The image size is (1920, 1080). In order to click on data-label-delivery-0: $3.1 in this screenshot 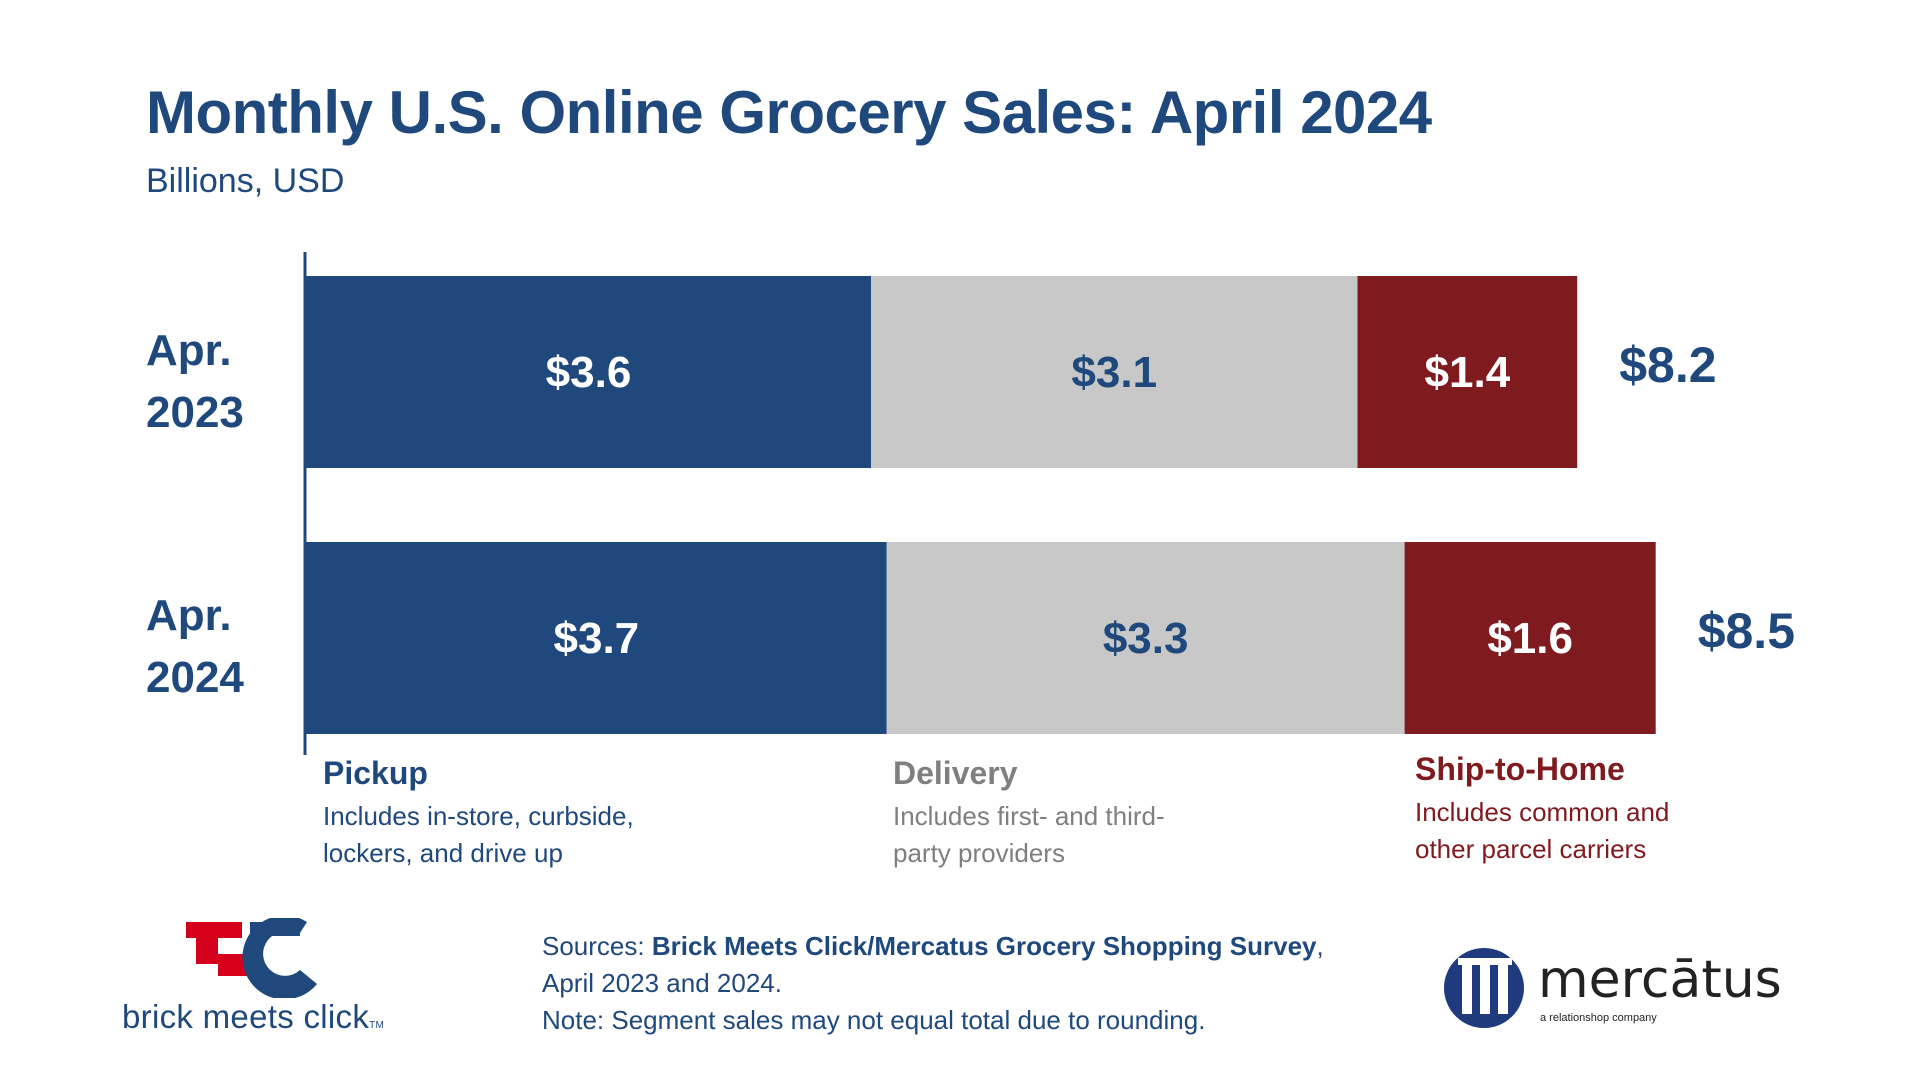, I will do `click(1114, 372)`.